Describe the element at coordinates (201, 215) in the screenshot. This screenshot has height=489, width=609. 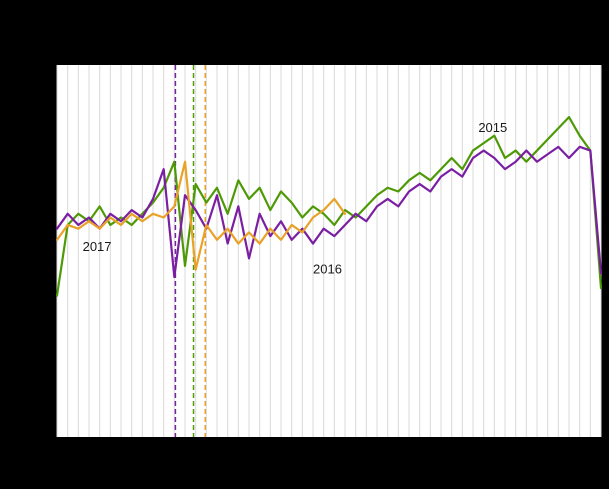
I see `series-line-2017` at that location.